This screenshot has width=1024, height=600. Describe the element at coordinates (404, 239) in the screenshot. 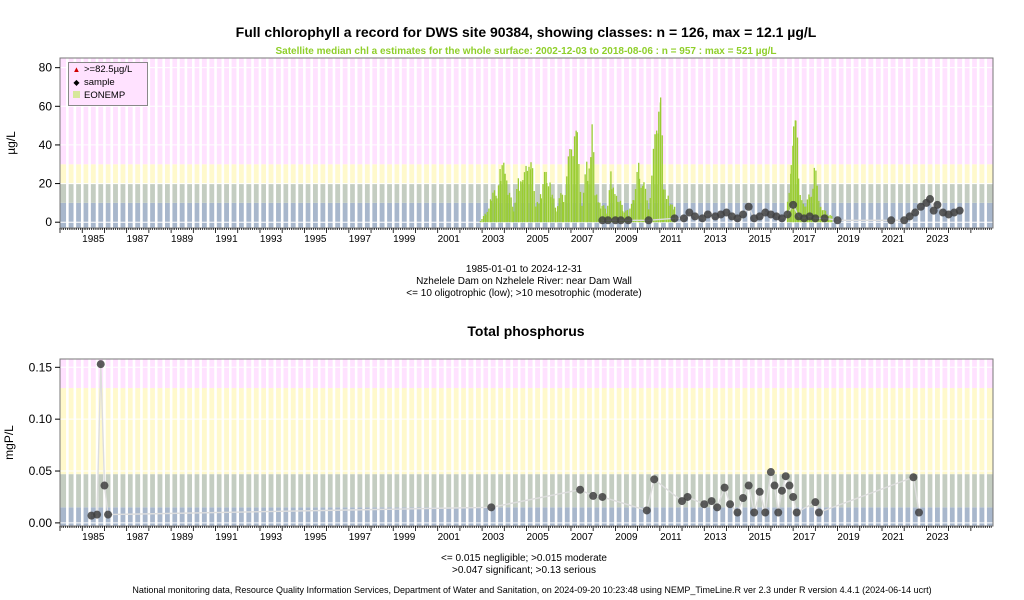

I see `x-tick-label: 1999` at that location.